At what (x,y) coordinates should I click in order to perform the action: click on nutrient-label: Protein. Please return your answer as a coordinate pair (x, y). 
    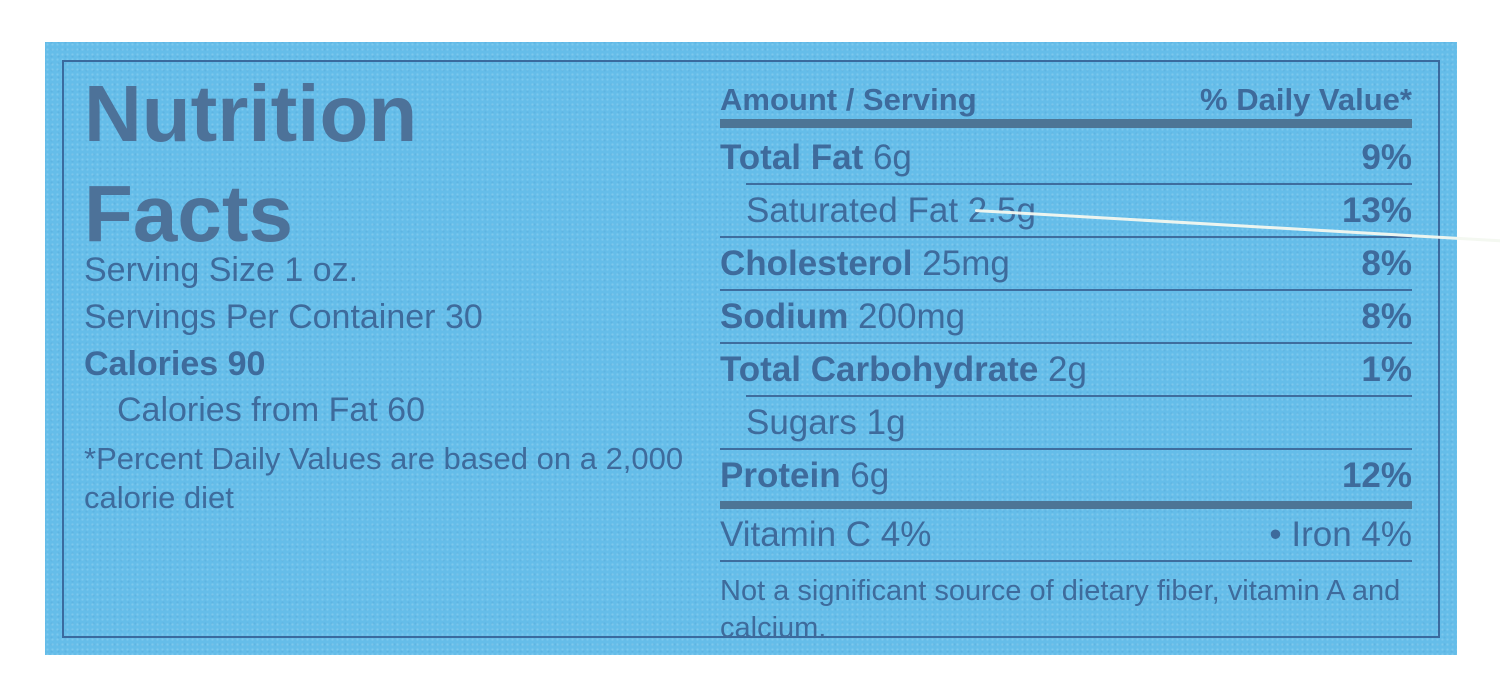
    Looking at the image, I should click on (780, 475).